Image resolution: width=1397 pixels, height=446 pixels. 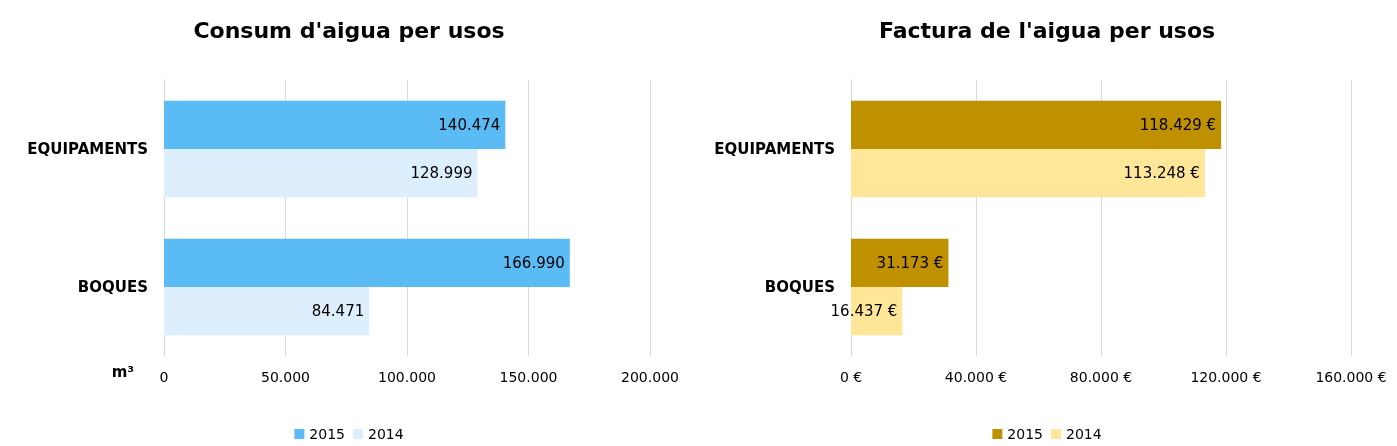 I want to click on x-tick-label: 160.000 €, so click(x=1351, y=377).